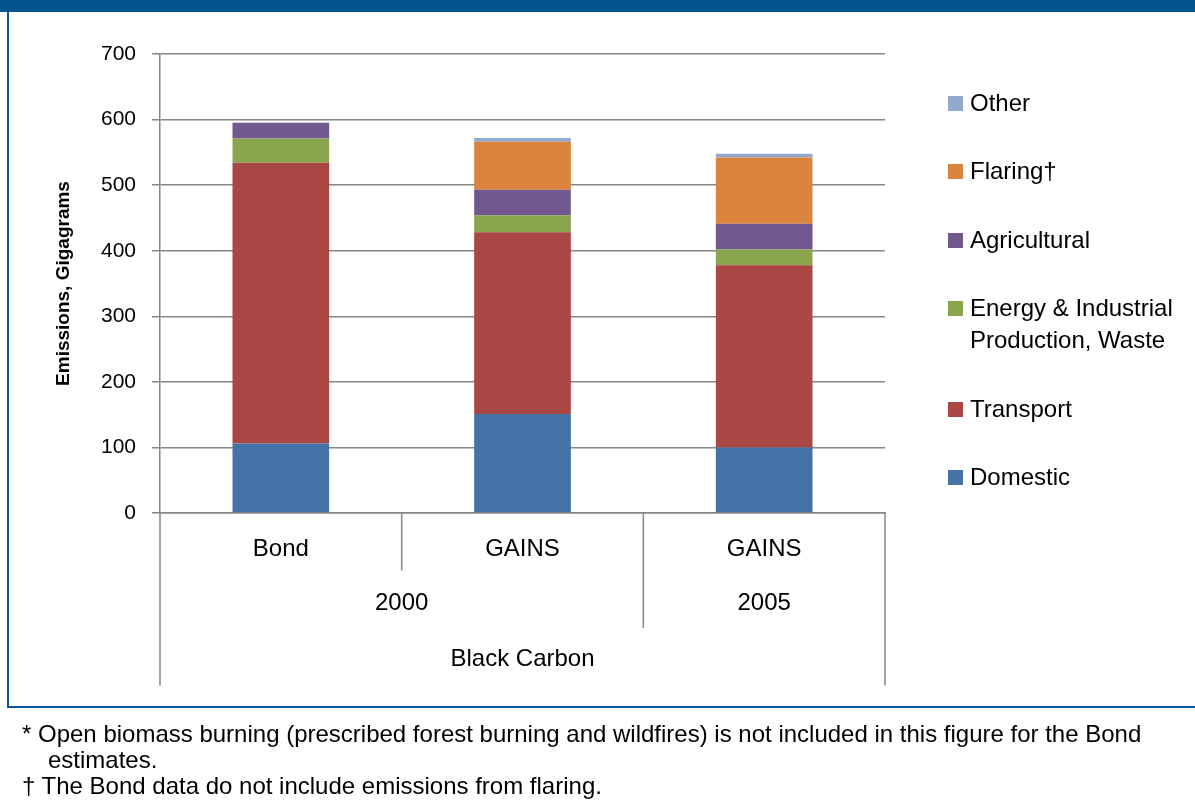 This screenshot has height=804, width=1195. What do you see at coordinates (118, 183) in the screenshot?
I see `y-tick-label: 500` at bounding box center [118, 183].